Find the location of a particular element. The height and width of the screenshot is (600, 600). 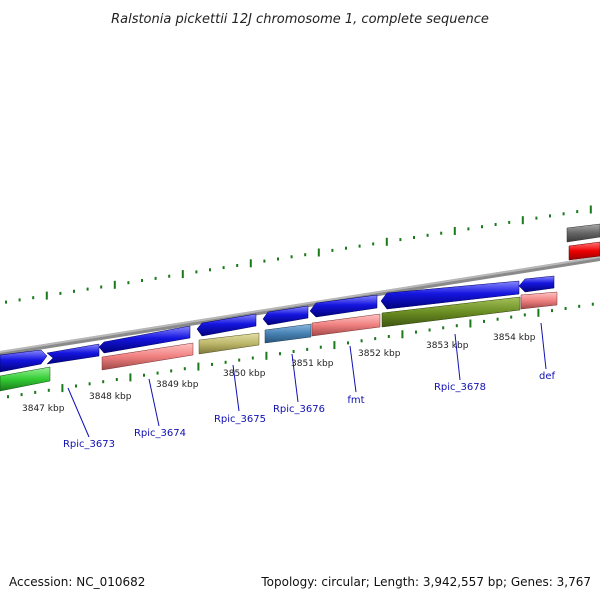

lower-major-ticks is located at coordinates (300, 350).